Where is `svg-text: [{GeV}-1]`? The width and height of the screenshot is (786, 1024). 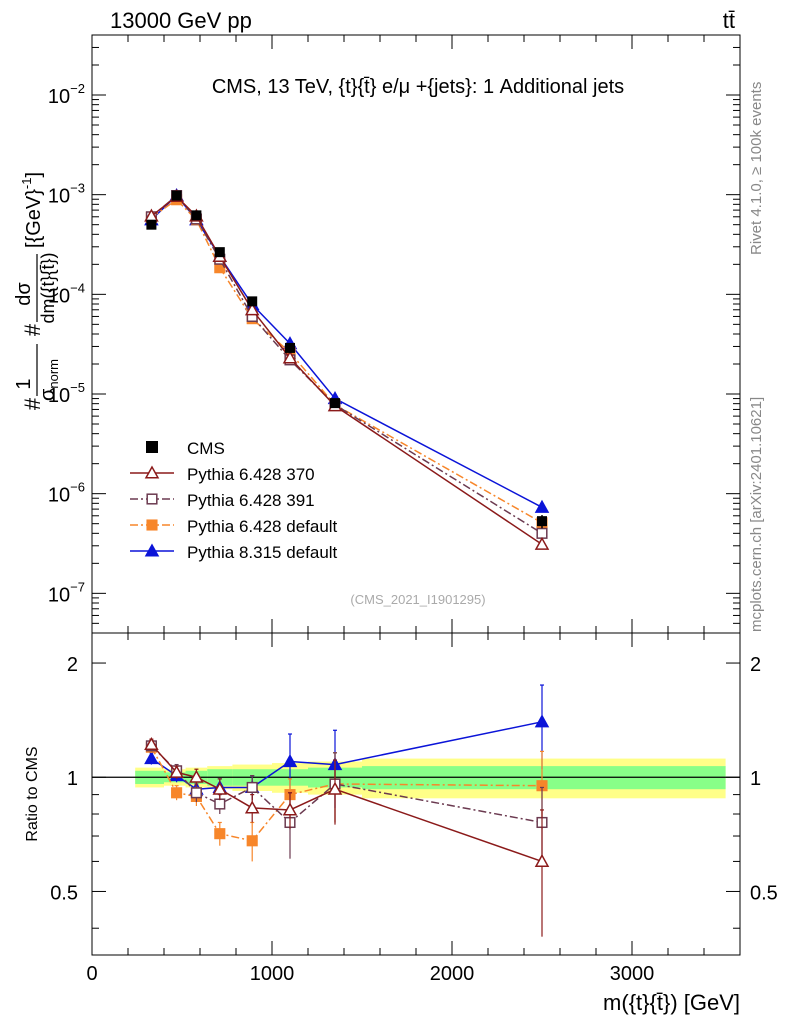 svg-text: [{GeV}-1] is located at coordinates (32, 210).